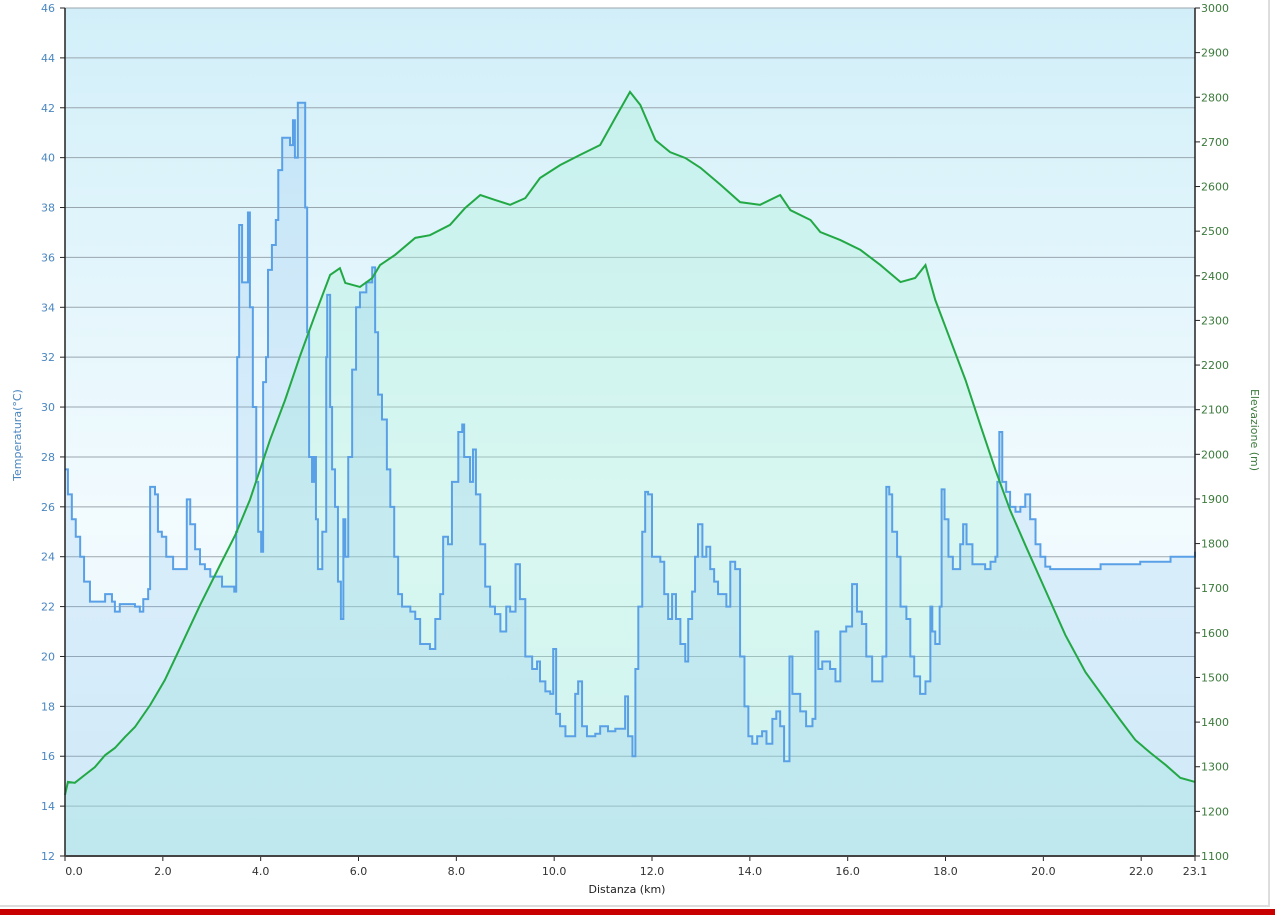 The height and width of the screenshot is (915, 1275). What do you see at coordinates (1215, 53) in the screenshot?
I see `y-right-tick-label: 2900` at bounding box center [1215, 53].